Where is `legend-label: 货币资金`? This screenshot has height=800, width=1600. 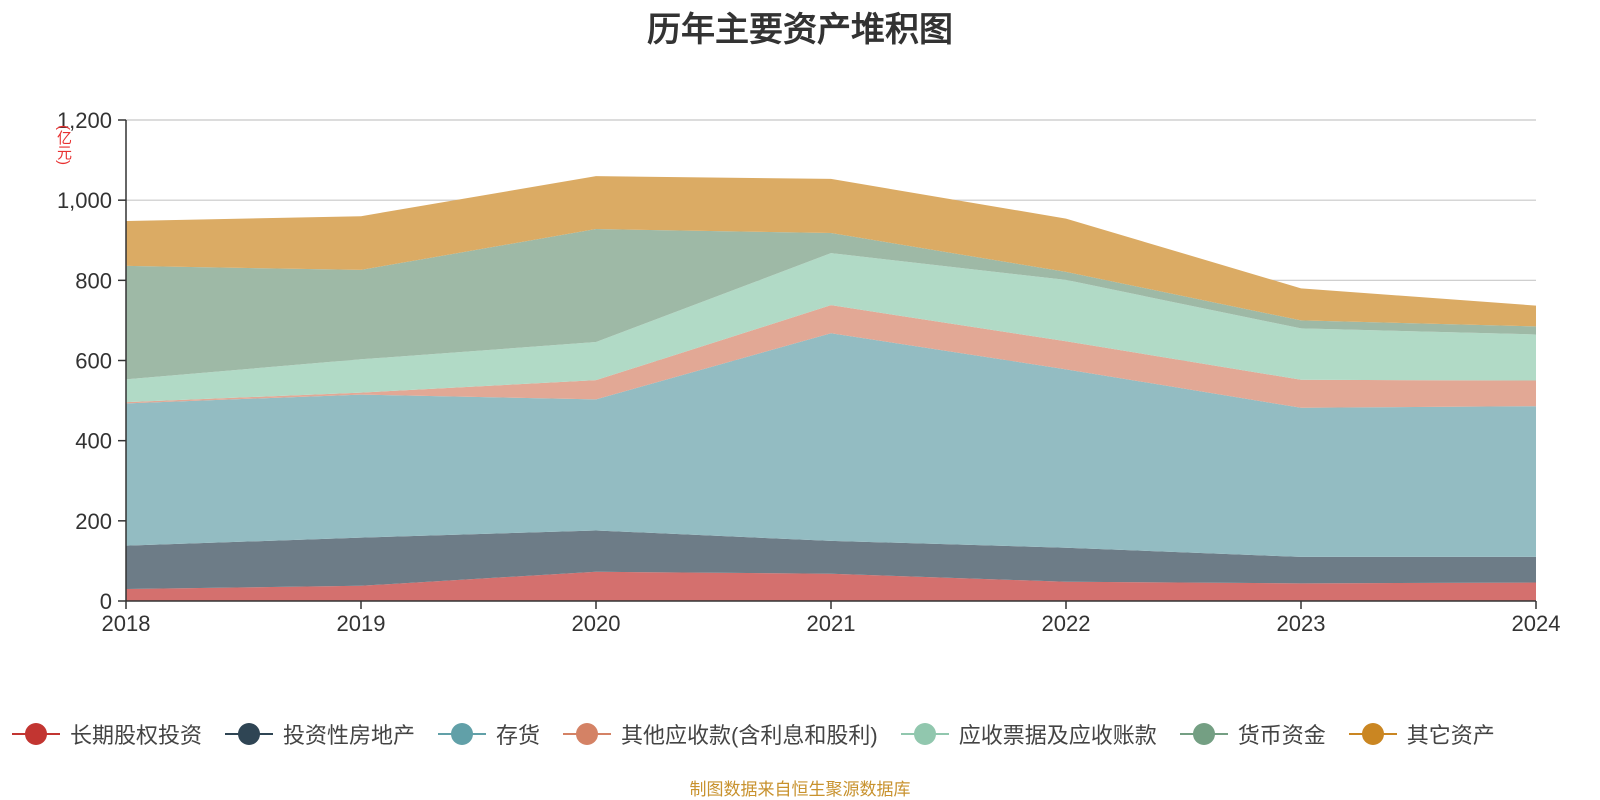
legend-label: 货币资金 is located at coordinates (1281, 735).